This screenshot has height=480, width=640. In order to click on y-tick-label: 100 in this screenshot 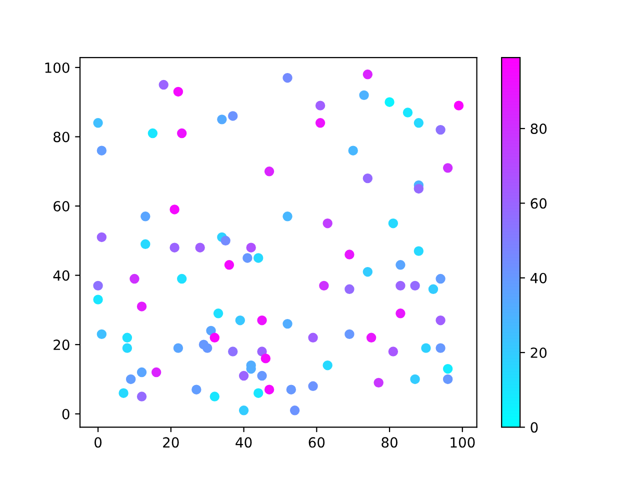, I will do `click(57, 67)`.